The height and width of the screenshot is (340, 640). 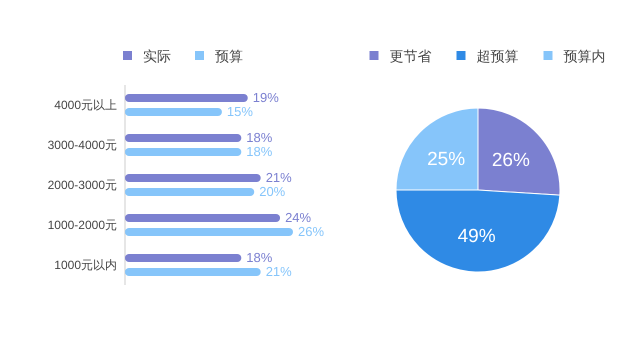 I want to click on legend-label: 更节省, so click(x=411, y=56).